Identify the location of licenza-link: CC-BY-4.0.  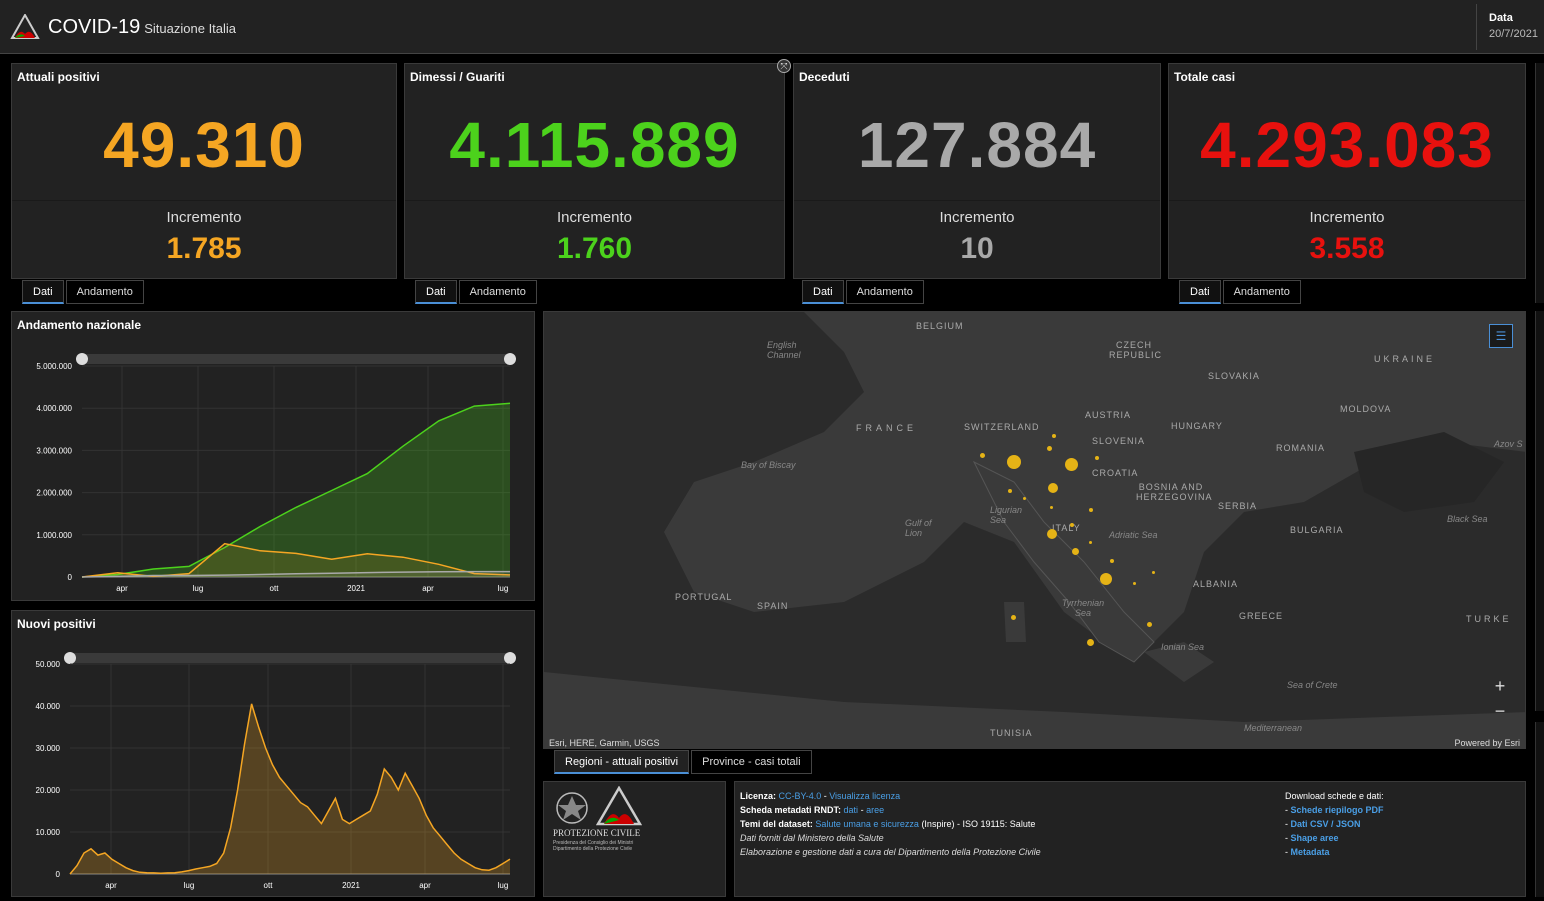
(800, 796).